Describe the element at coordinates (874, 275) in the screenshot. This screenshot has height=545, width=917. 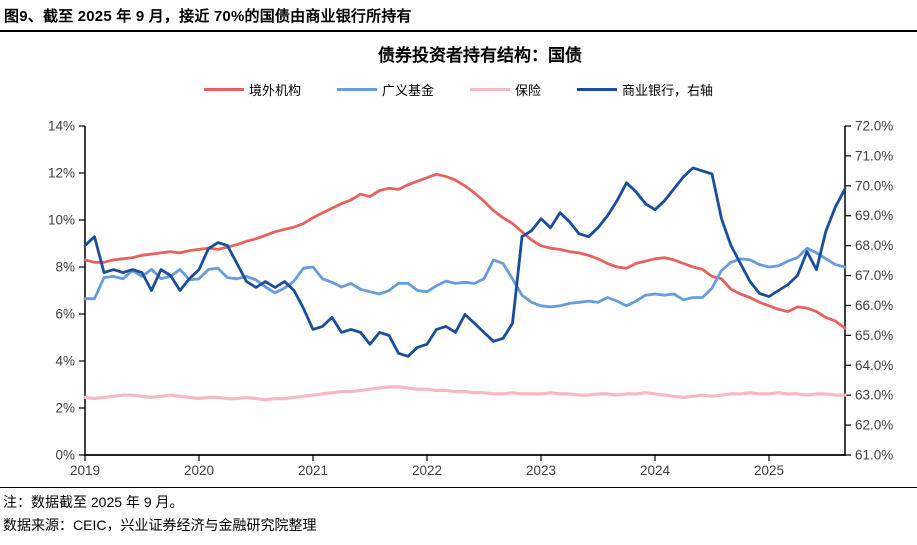
I see `svg-text: 67.0%` at that location.